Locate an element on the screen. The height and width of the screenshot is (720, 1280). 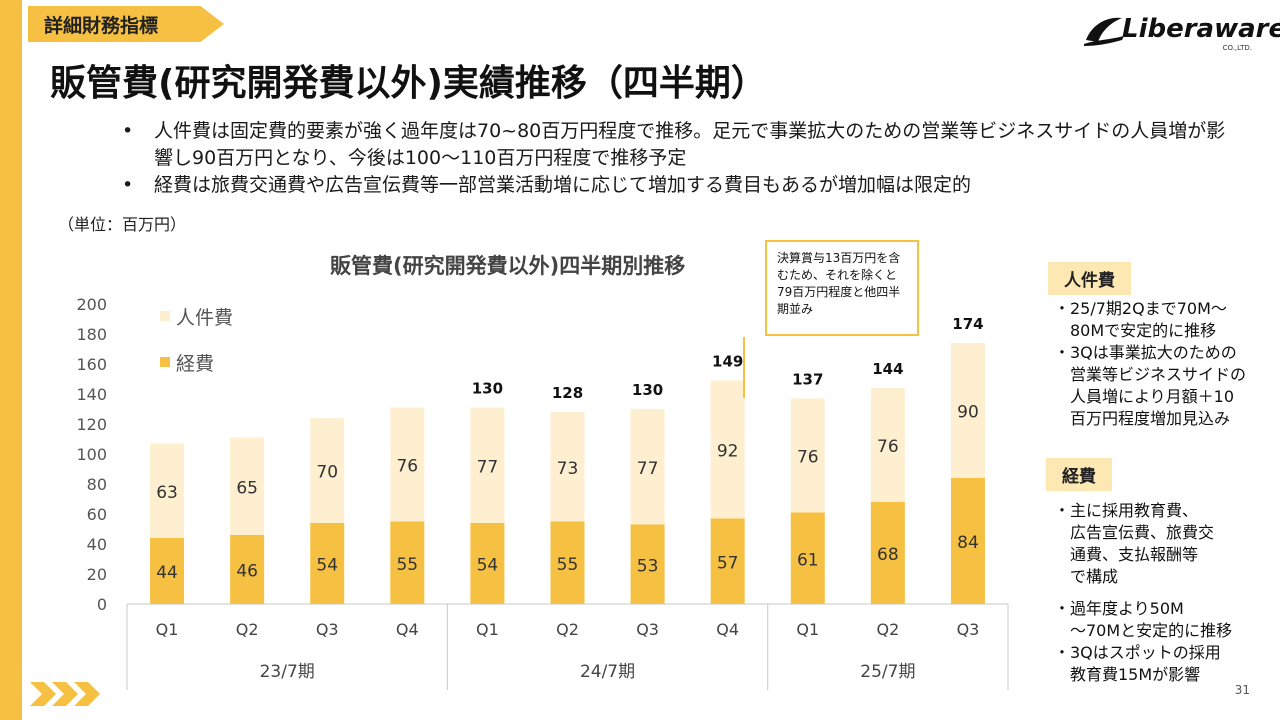
y-tick-label: 0 is located at coordinates (102, 604).